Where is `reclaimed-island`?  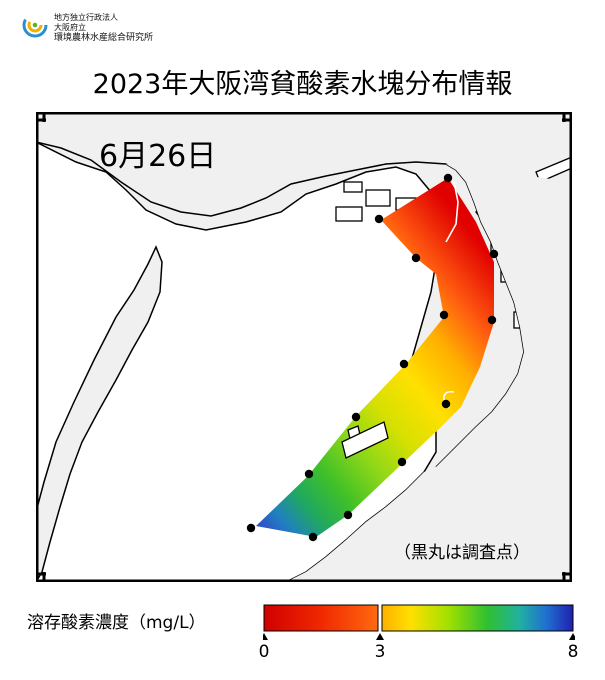 reclaimed-island is located at coordinates (365, 440).